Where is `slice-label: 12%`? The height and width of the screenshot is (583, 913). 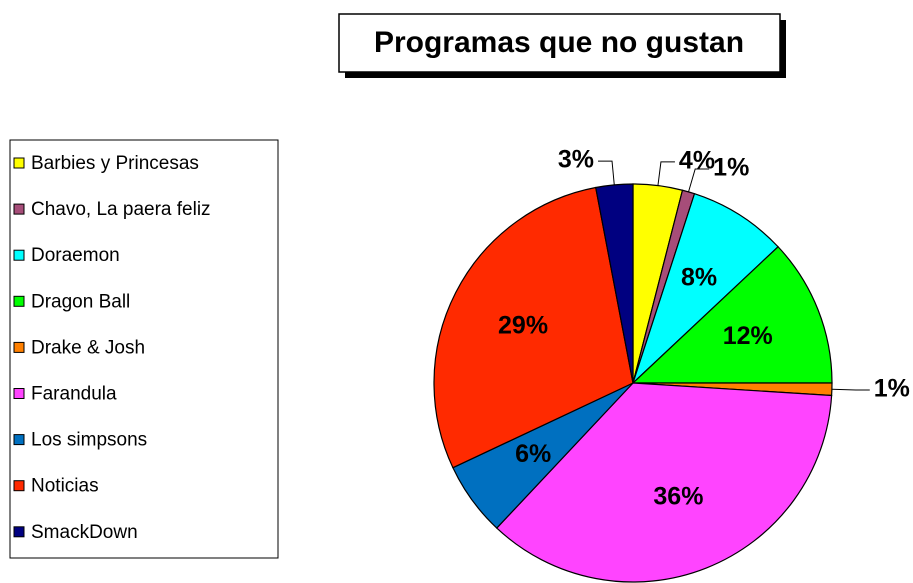 slice-label: 12% is located at coordinates (748, 336).